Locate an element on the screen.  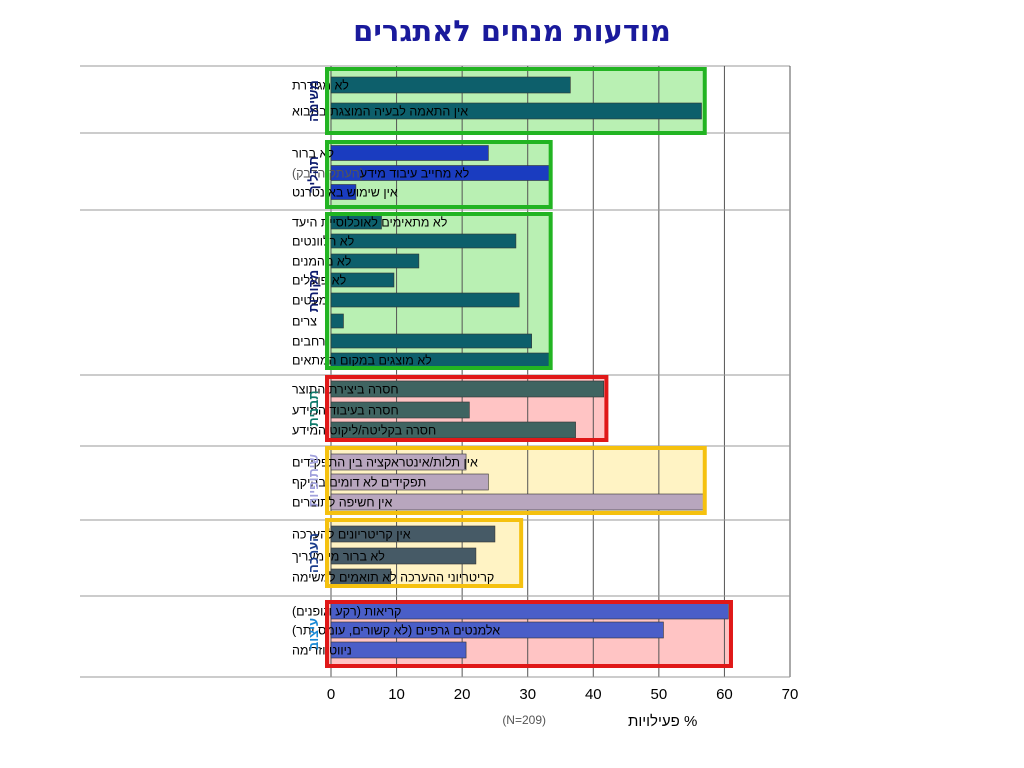
category-label: לא ברור מי מעריך is located at coordinates (338, 557).